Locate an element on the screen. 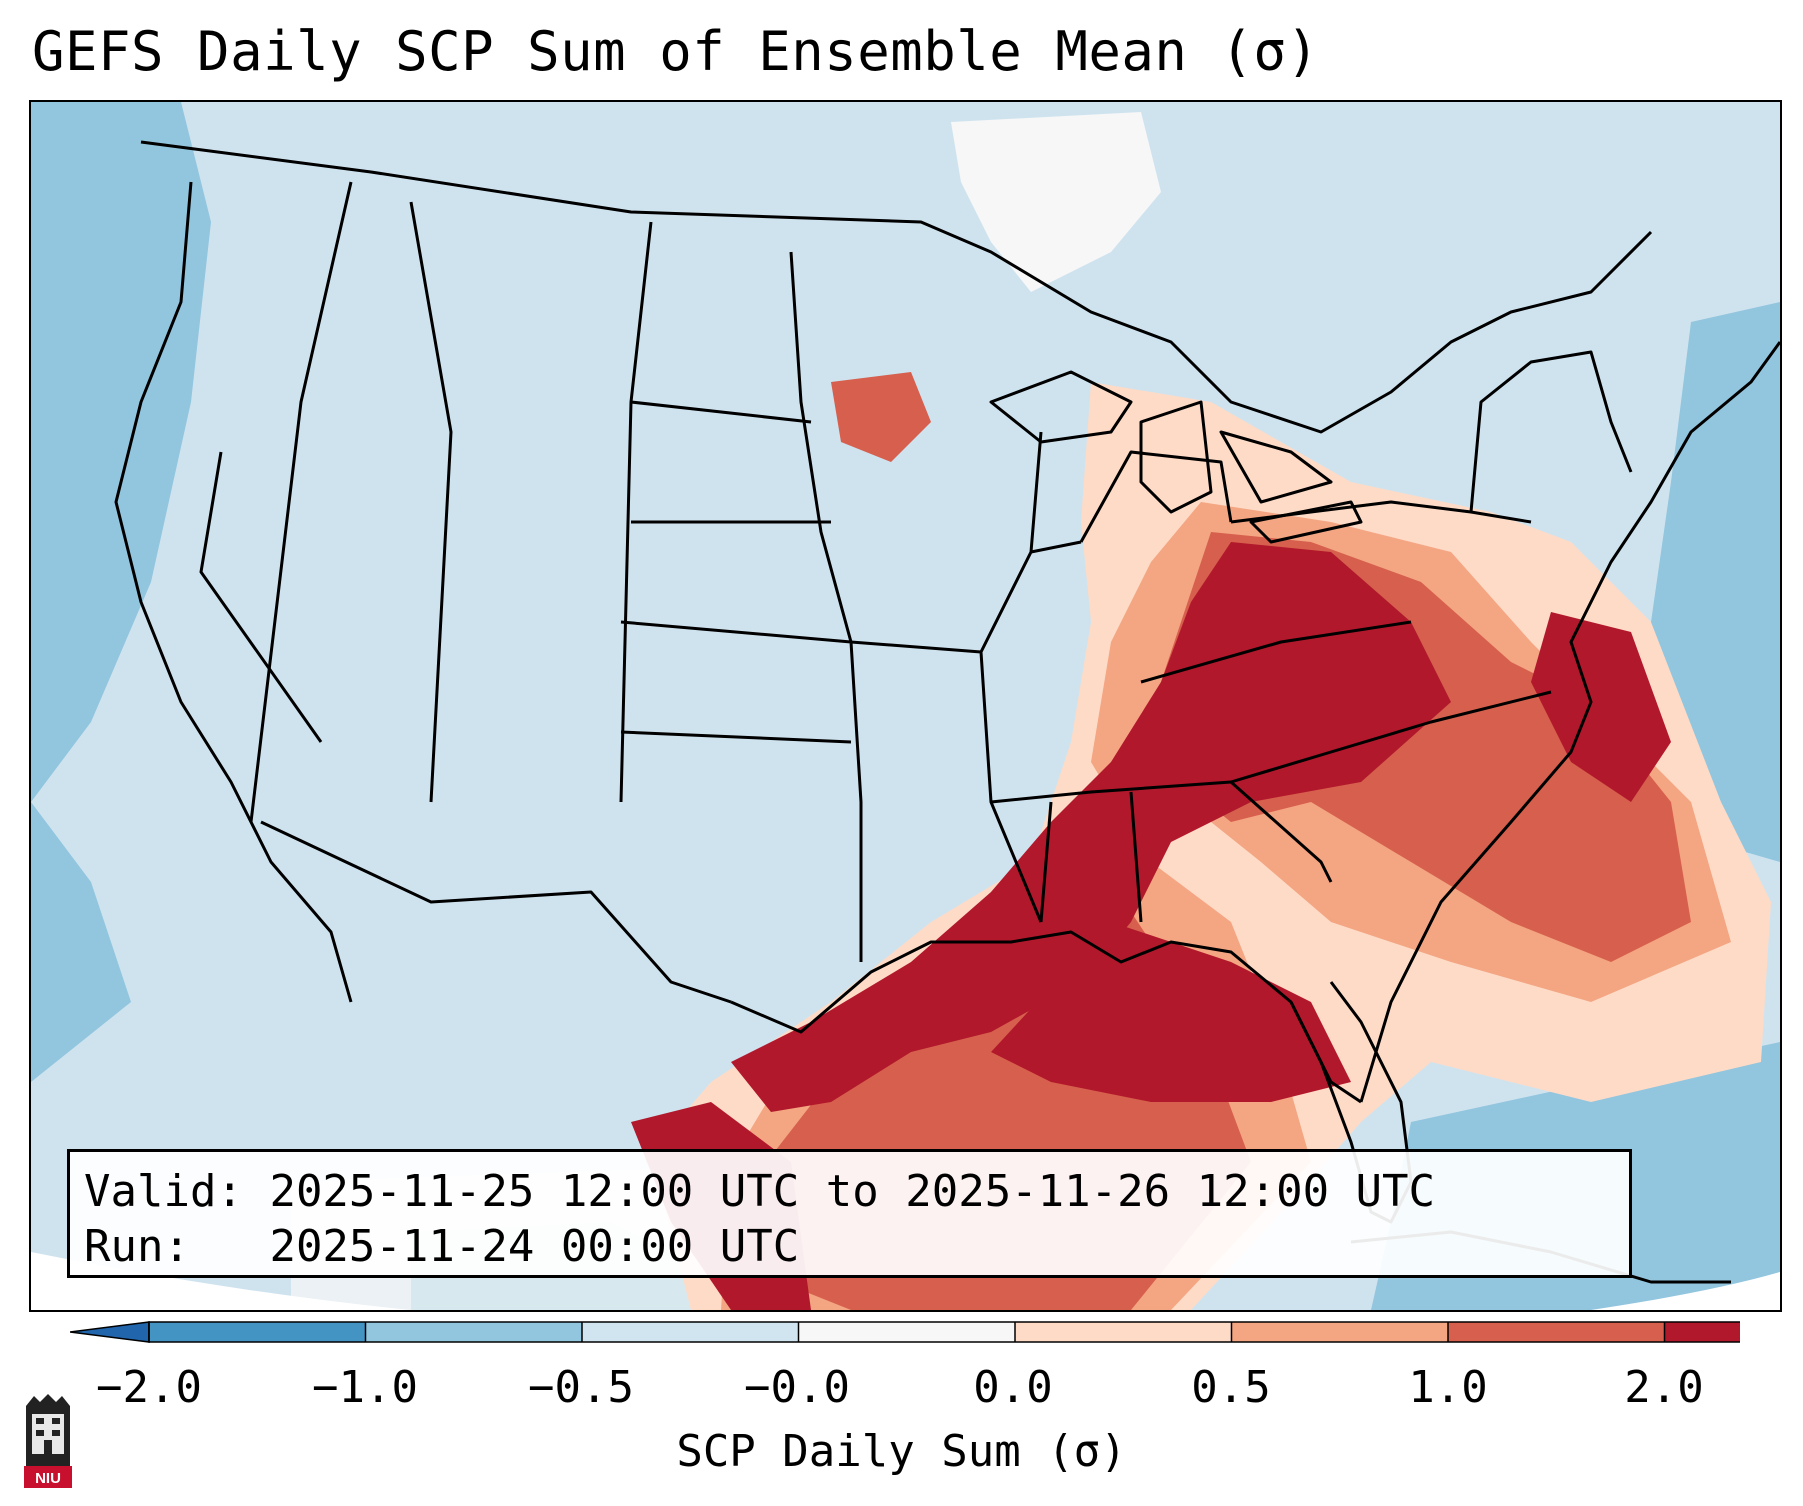 This screenshot has height=1506, width=1803. projection-edge-right is located at coordinates (1685, 1291).